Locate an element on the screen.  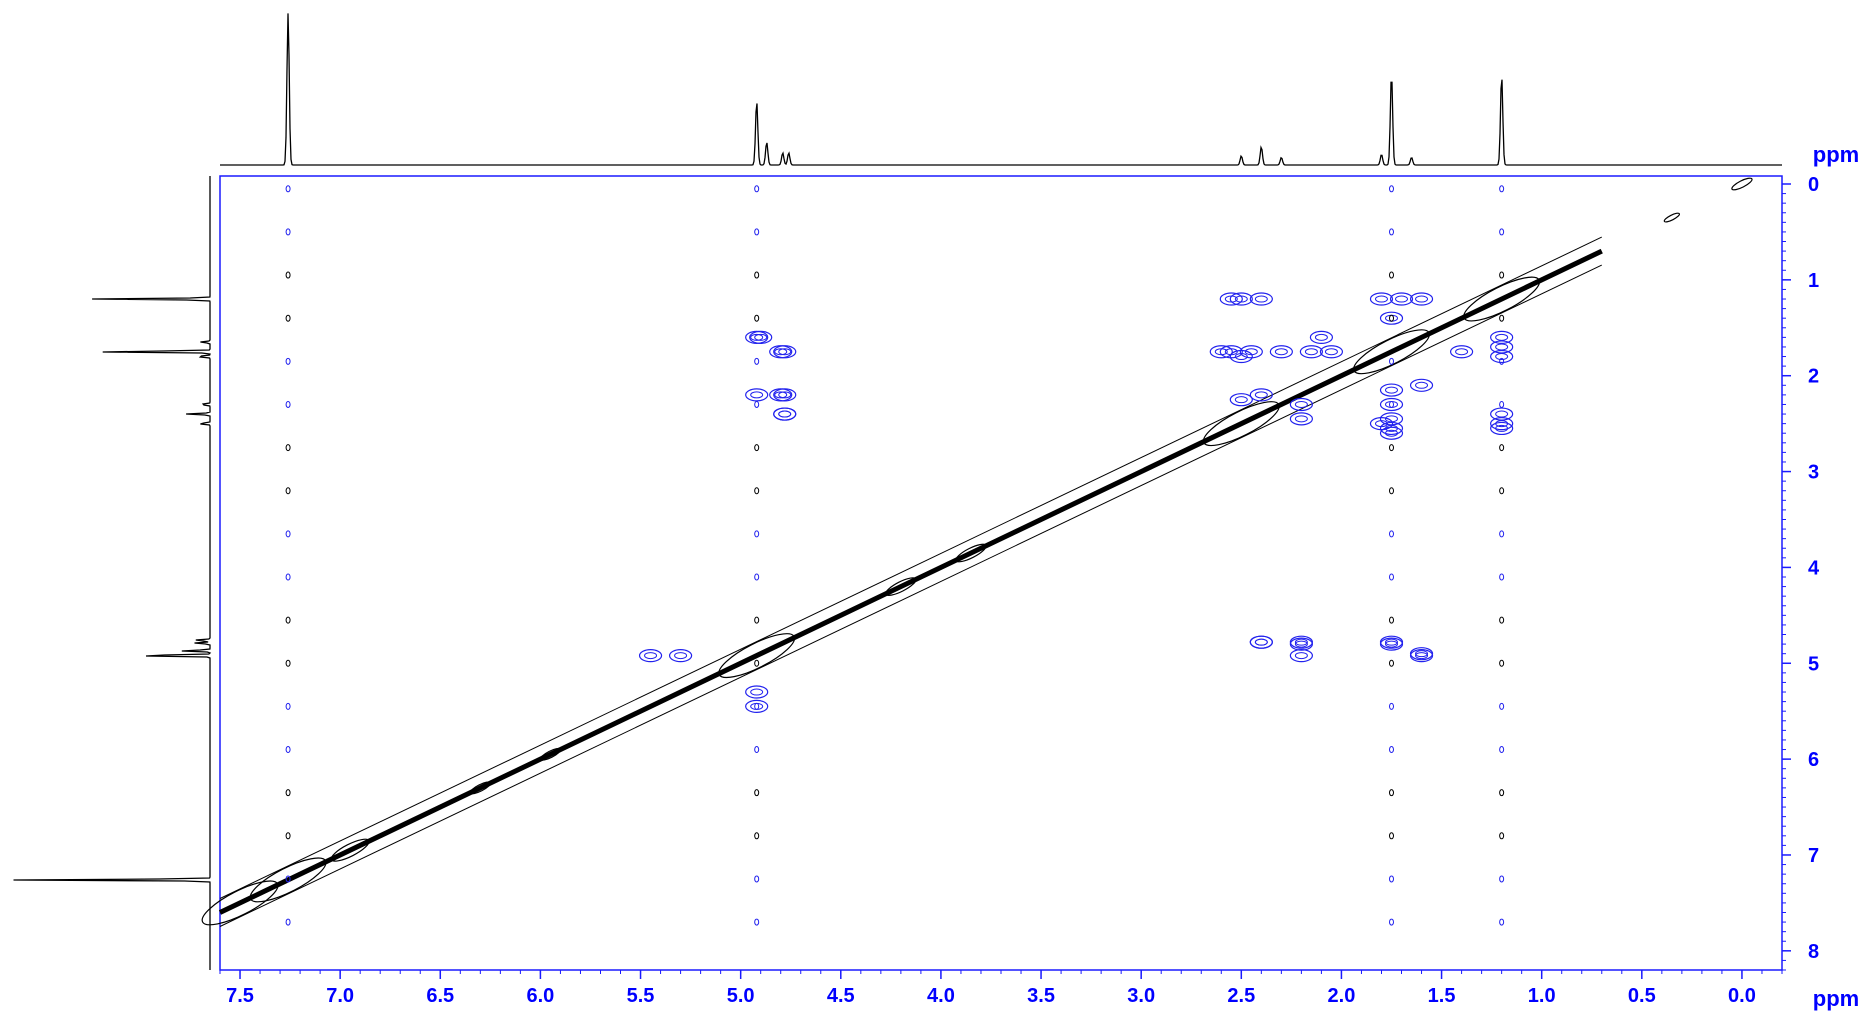
x-tick-label: 3.0 is located at coordinates (1141, 996).